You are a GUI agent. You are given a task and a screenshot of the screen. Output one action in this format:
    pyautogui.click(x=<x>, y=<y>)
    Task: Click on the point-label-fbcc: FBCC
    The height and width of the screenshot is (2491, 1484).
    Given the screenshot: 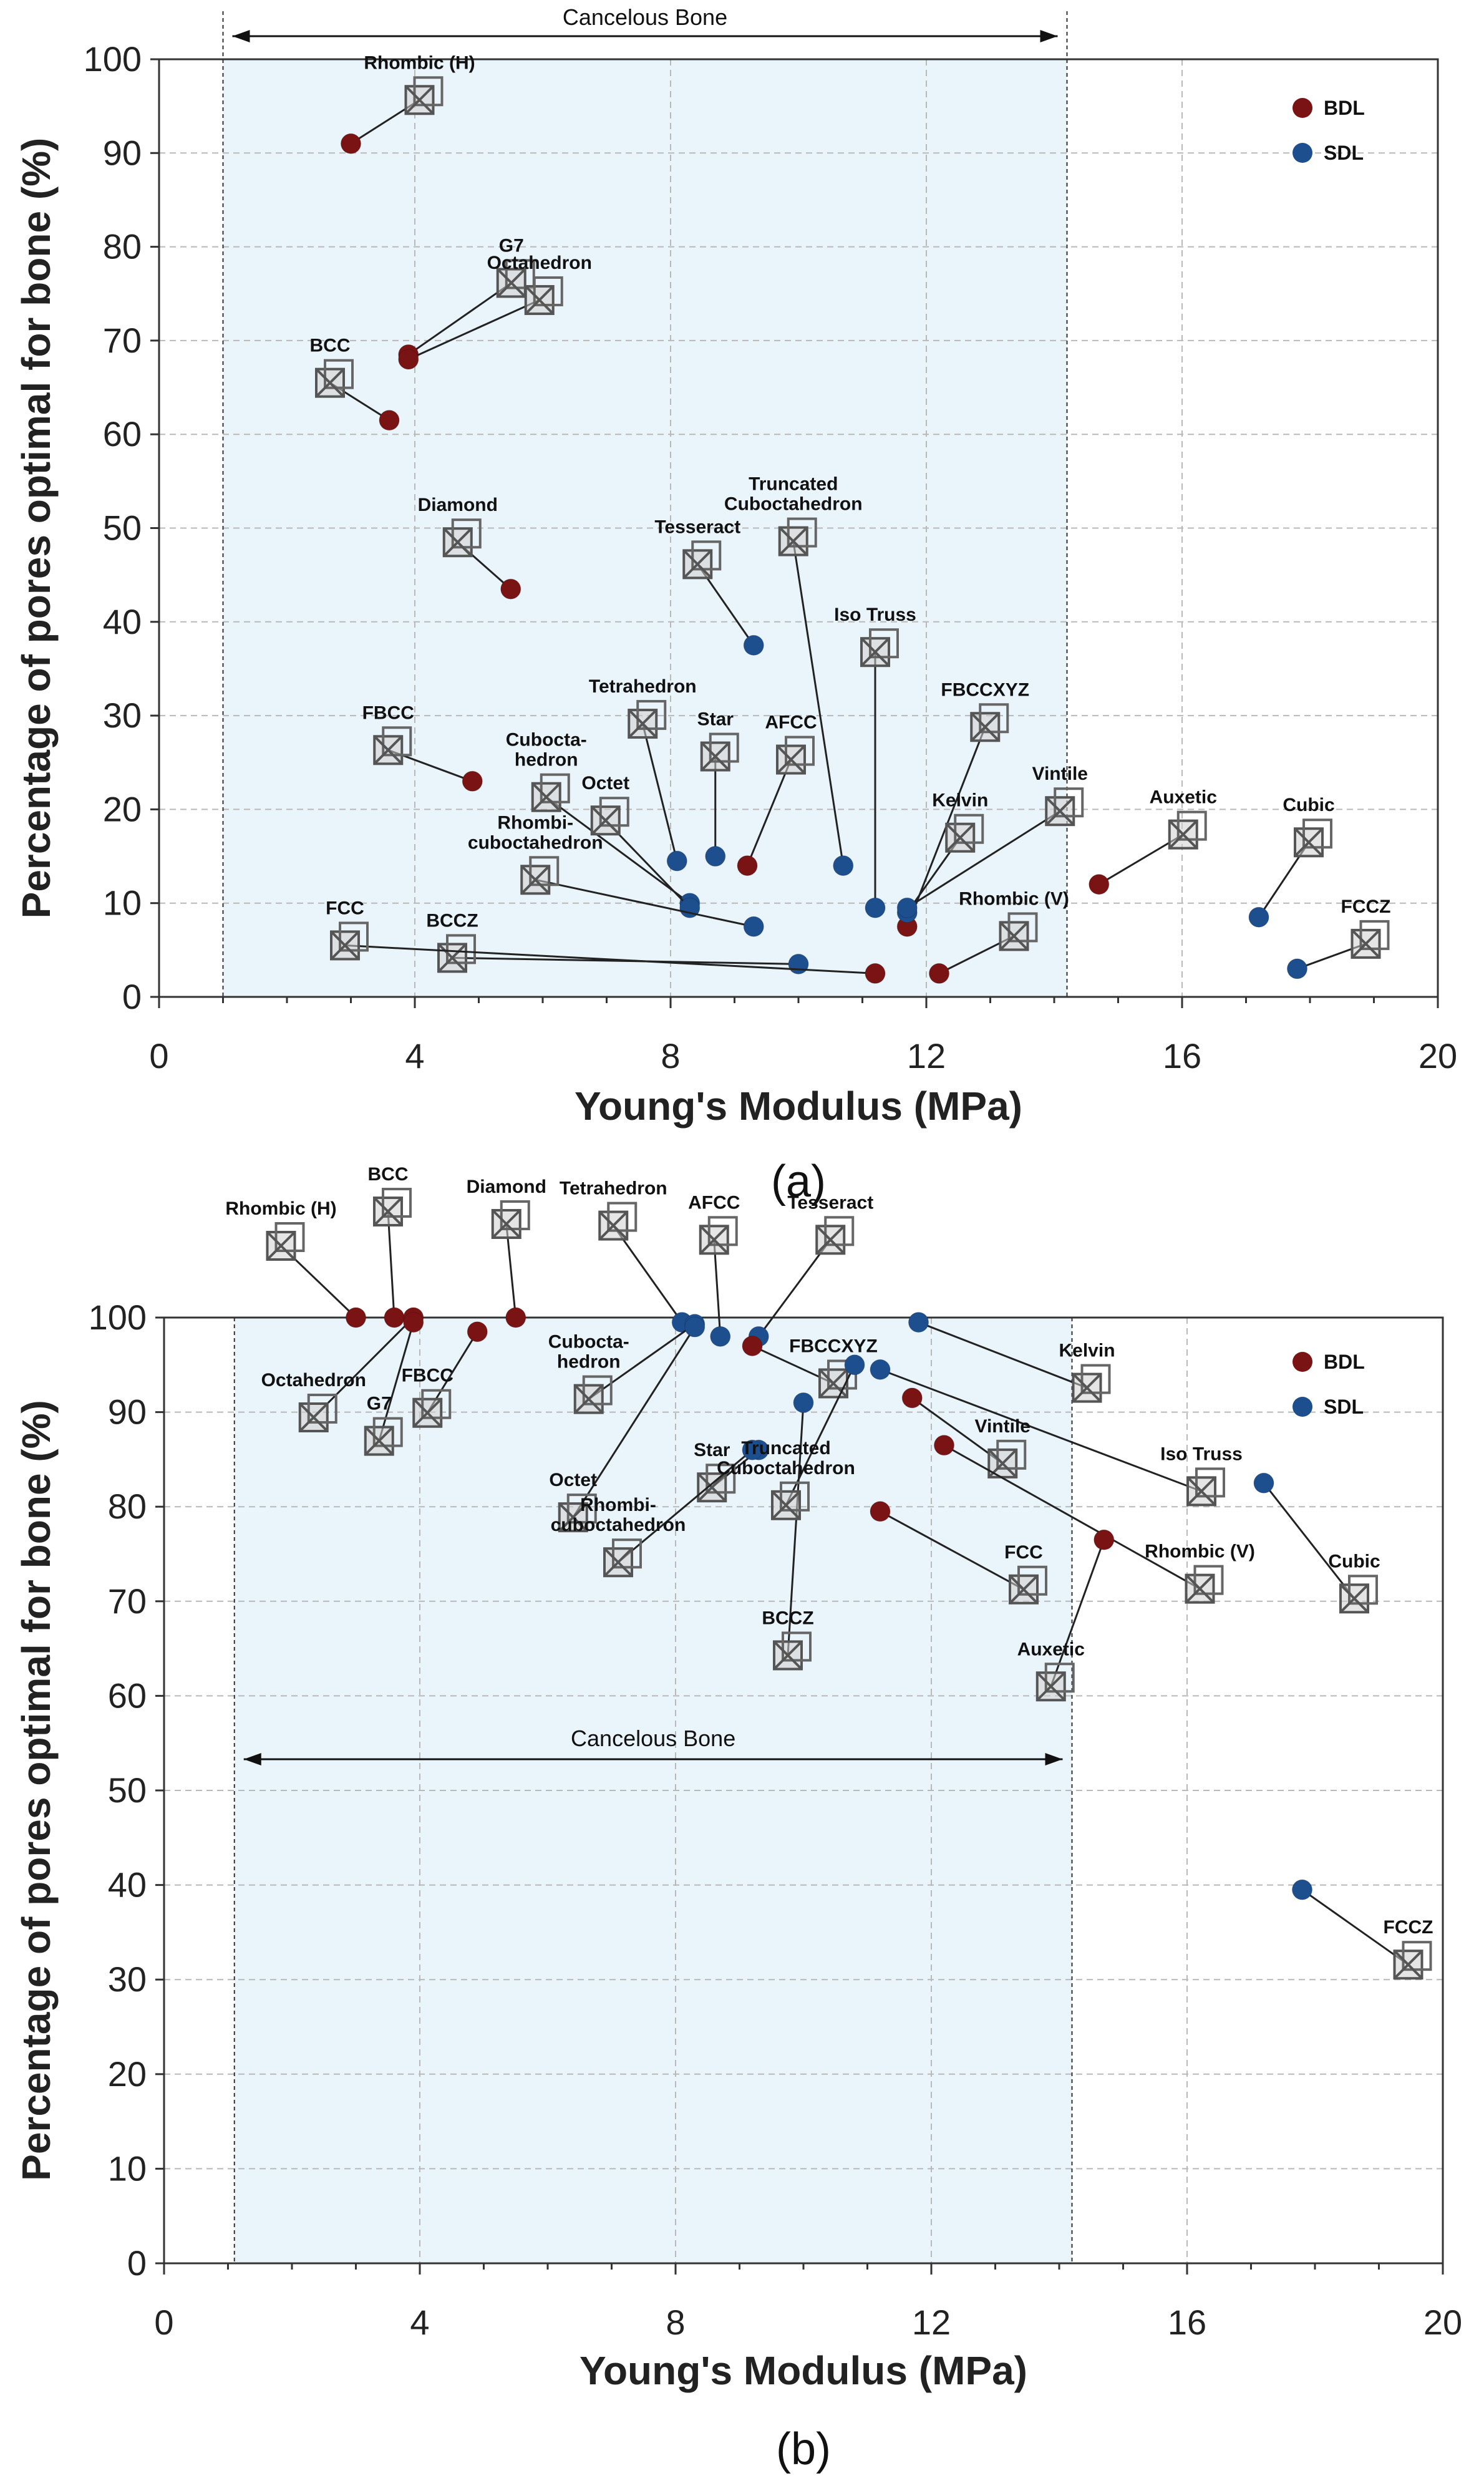 What is the action you would take?
    pyautogui.click(x=427, y=1376)
    